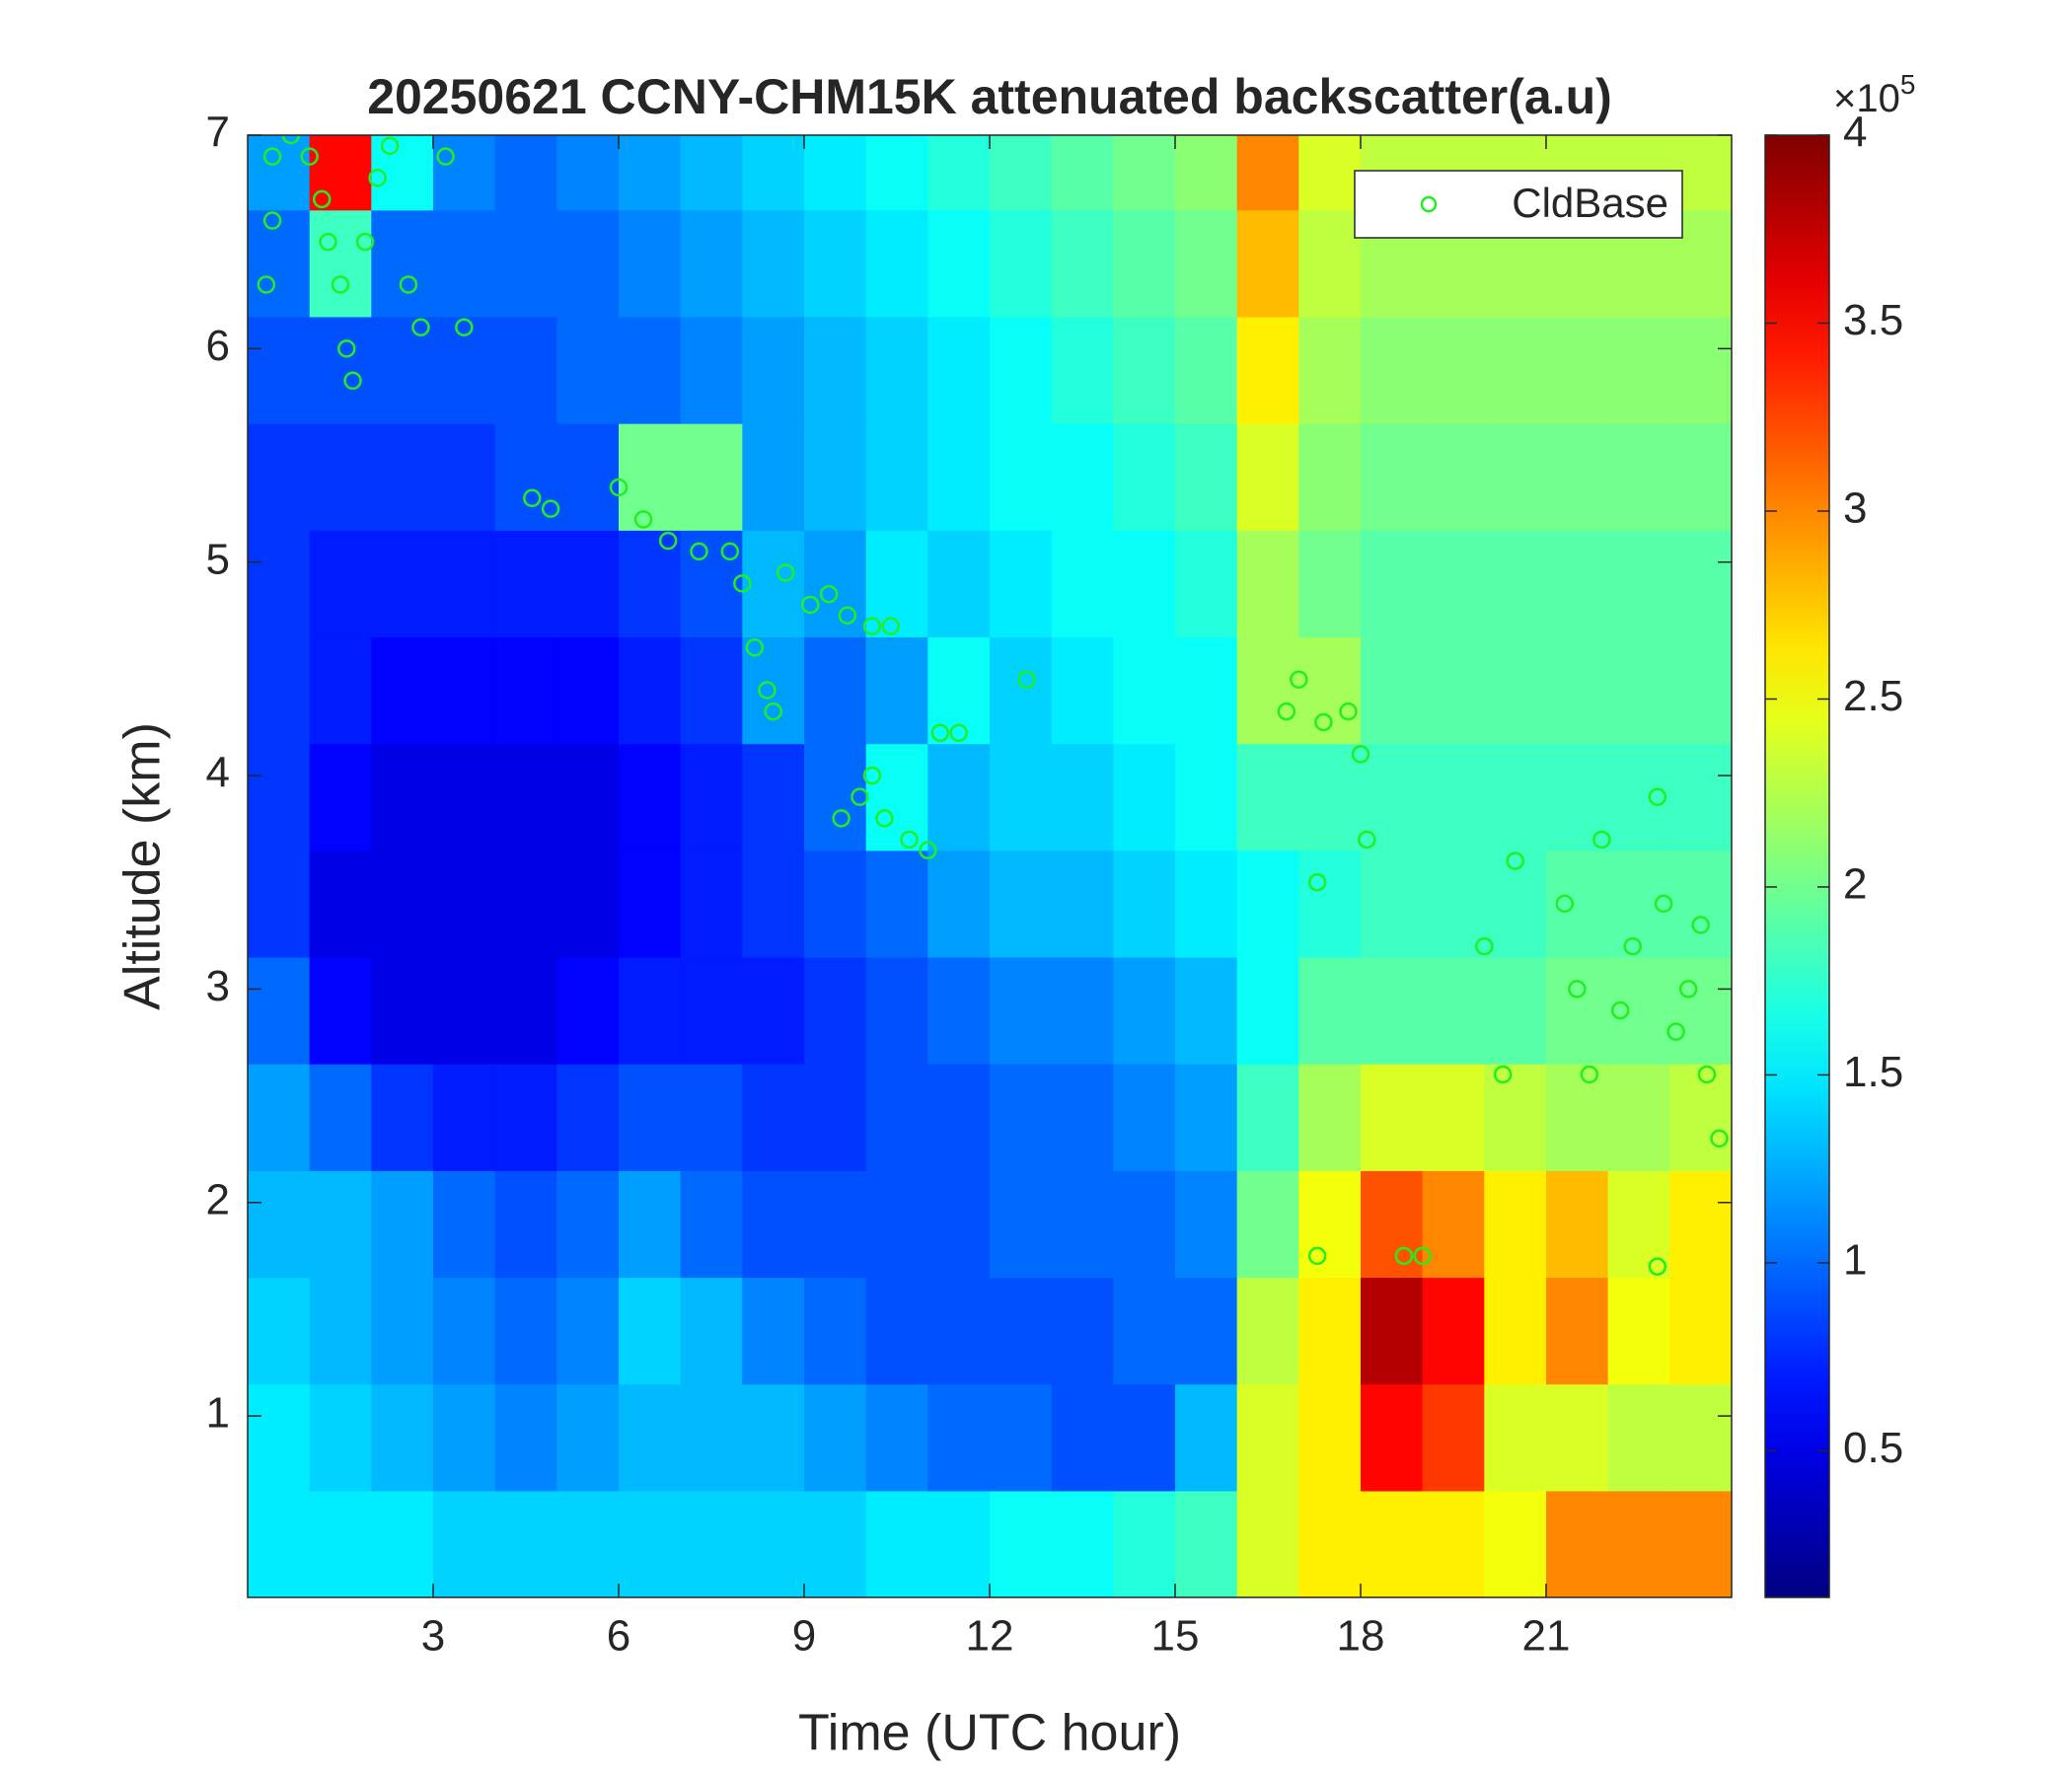 Image resolution: width=2072 pixels, height=1776 pixels. What do you see at coordinates (990, 1734) in the screenshot?
I see `x-axis-label: Time (UTC hour)` at bounding box center [990, 1734].